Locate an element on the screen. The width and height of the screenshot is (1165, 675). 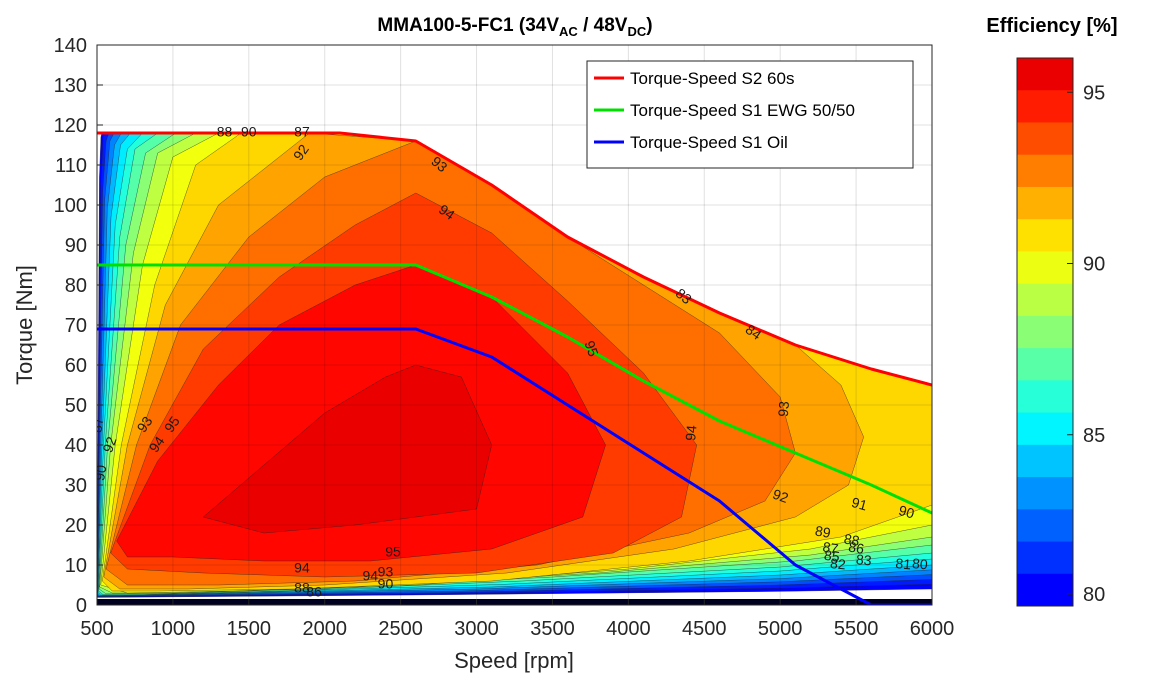
legend-box is located at coordinates (750, 114).